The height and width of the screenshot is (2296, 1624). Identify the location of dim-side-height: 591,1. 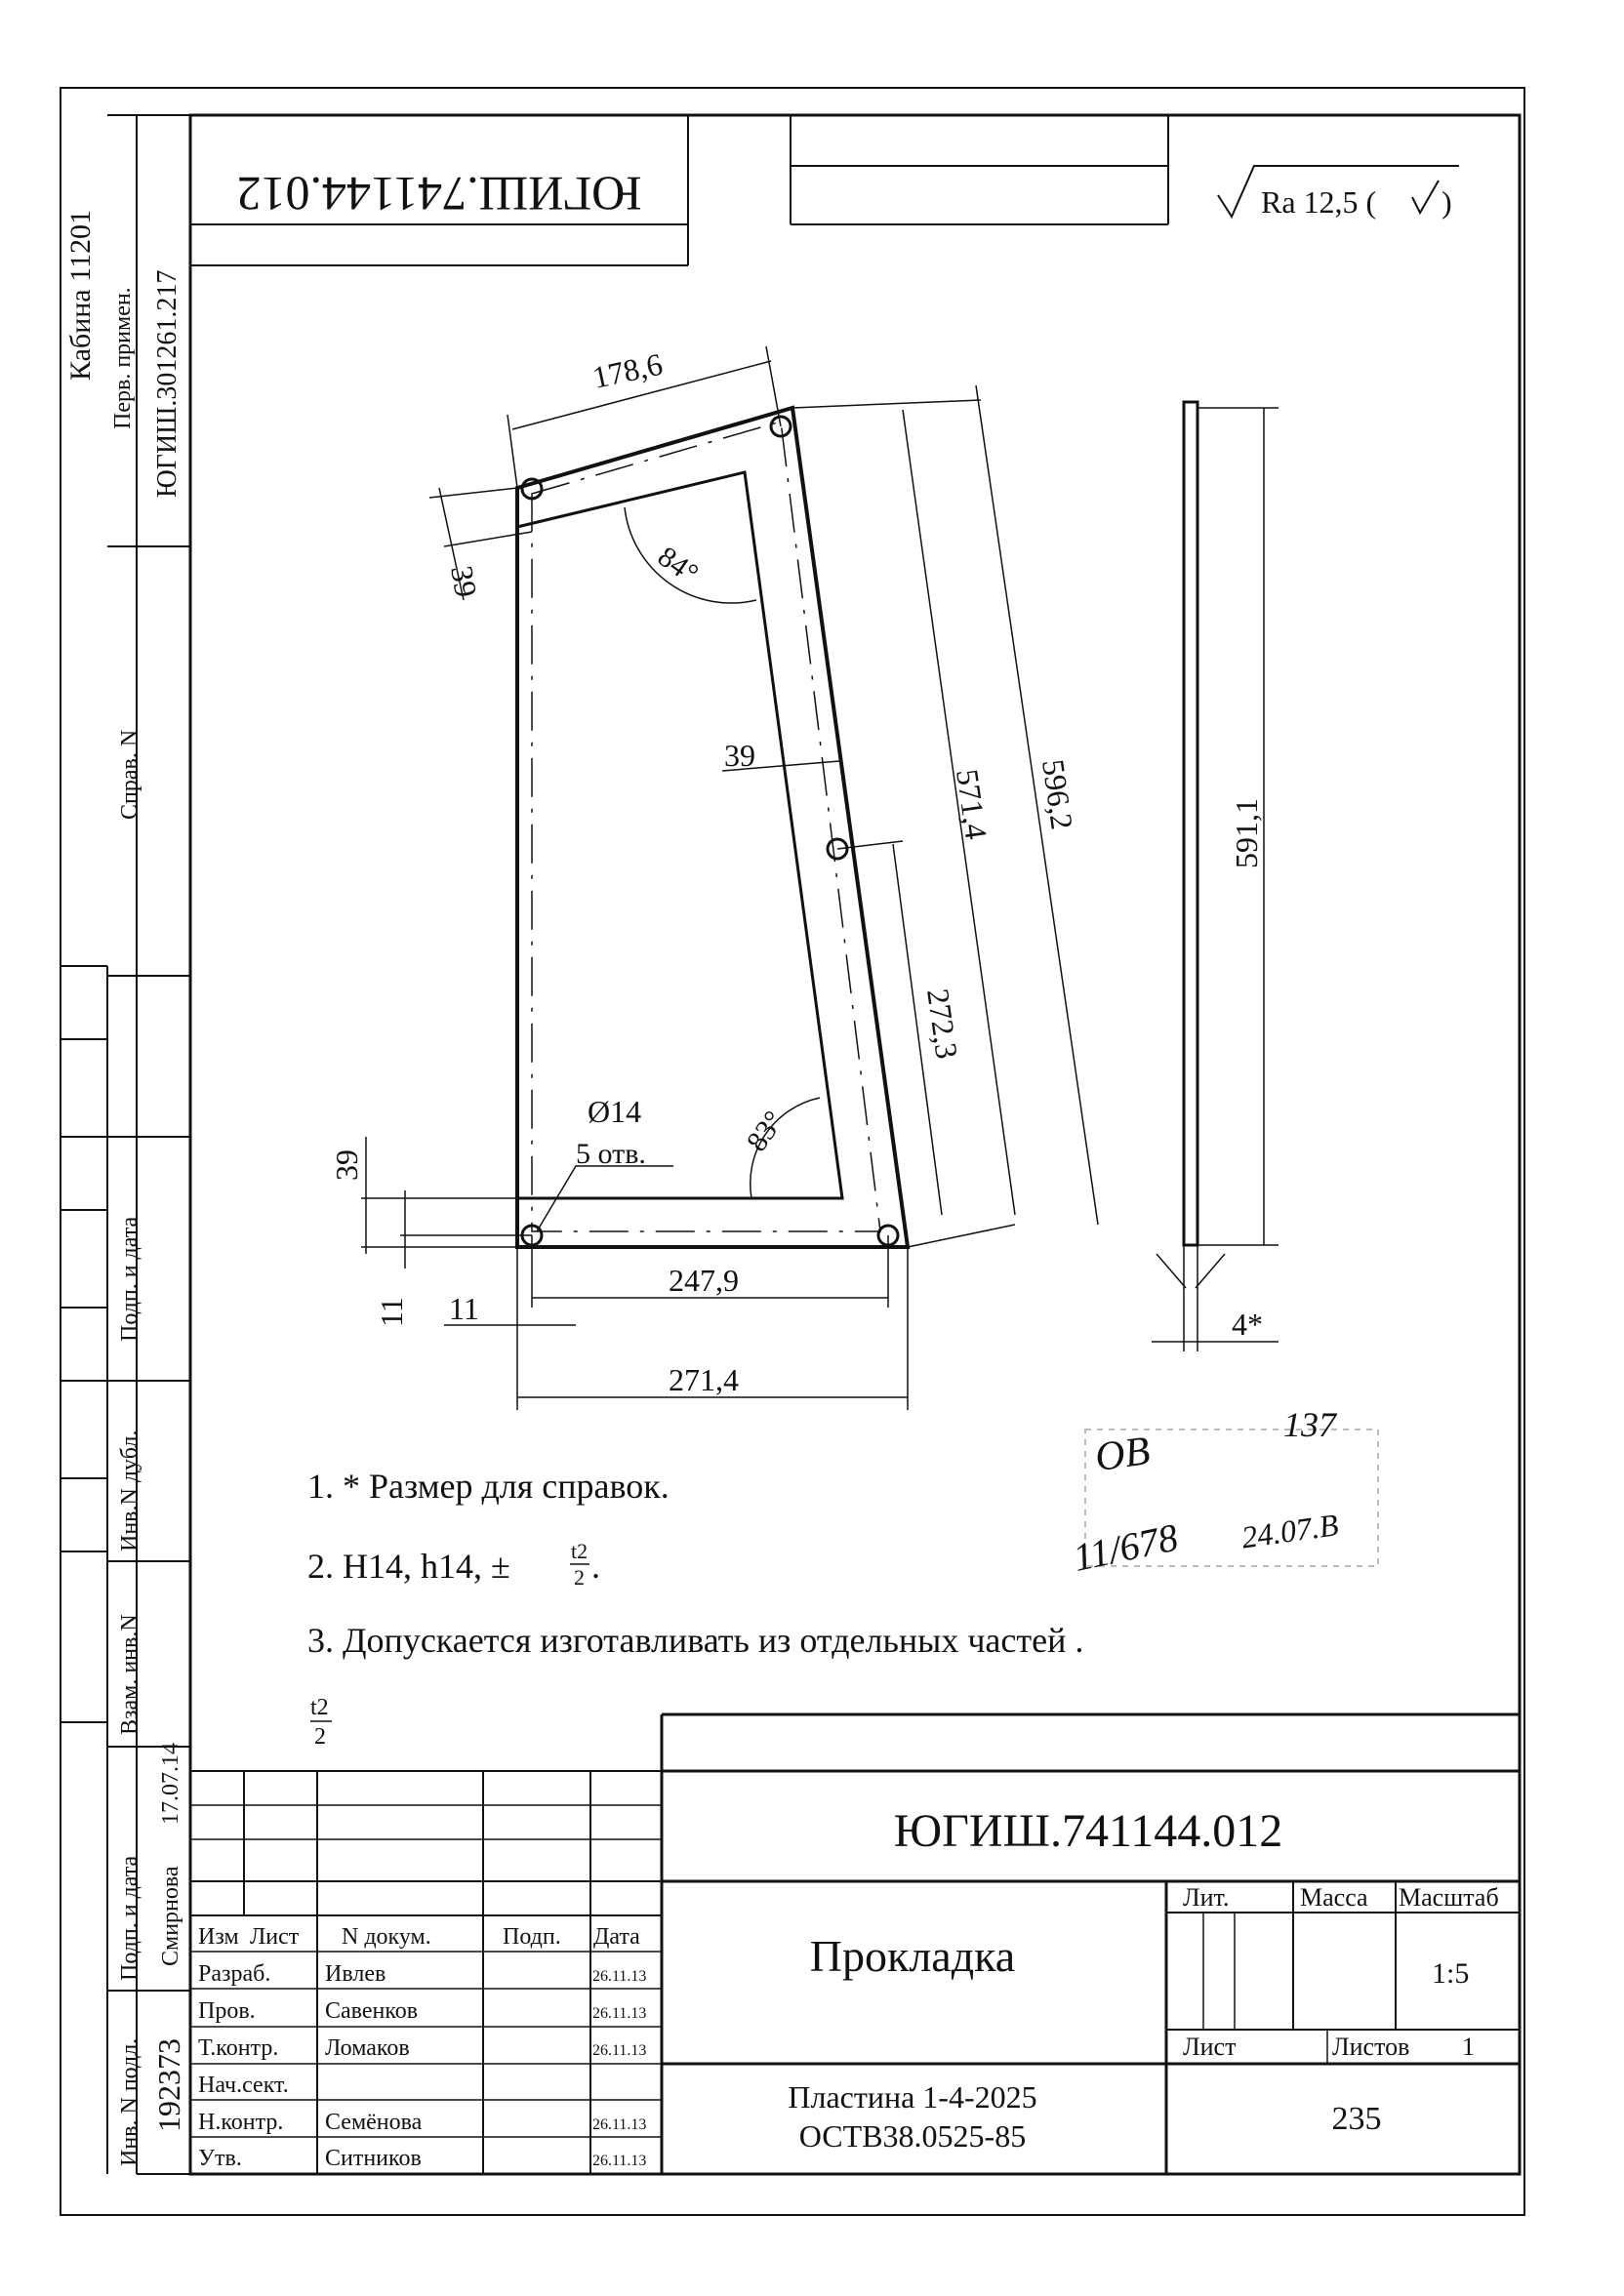
(1246, 833).